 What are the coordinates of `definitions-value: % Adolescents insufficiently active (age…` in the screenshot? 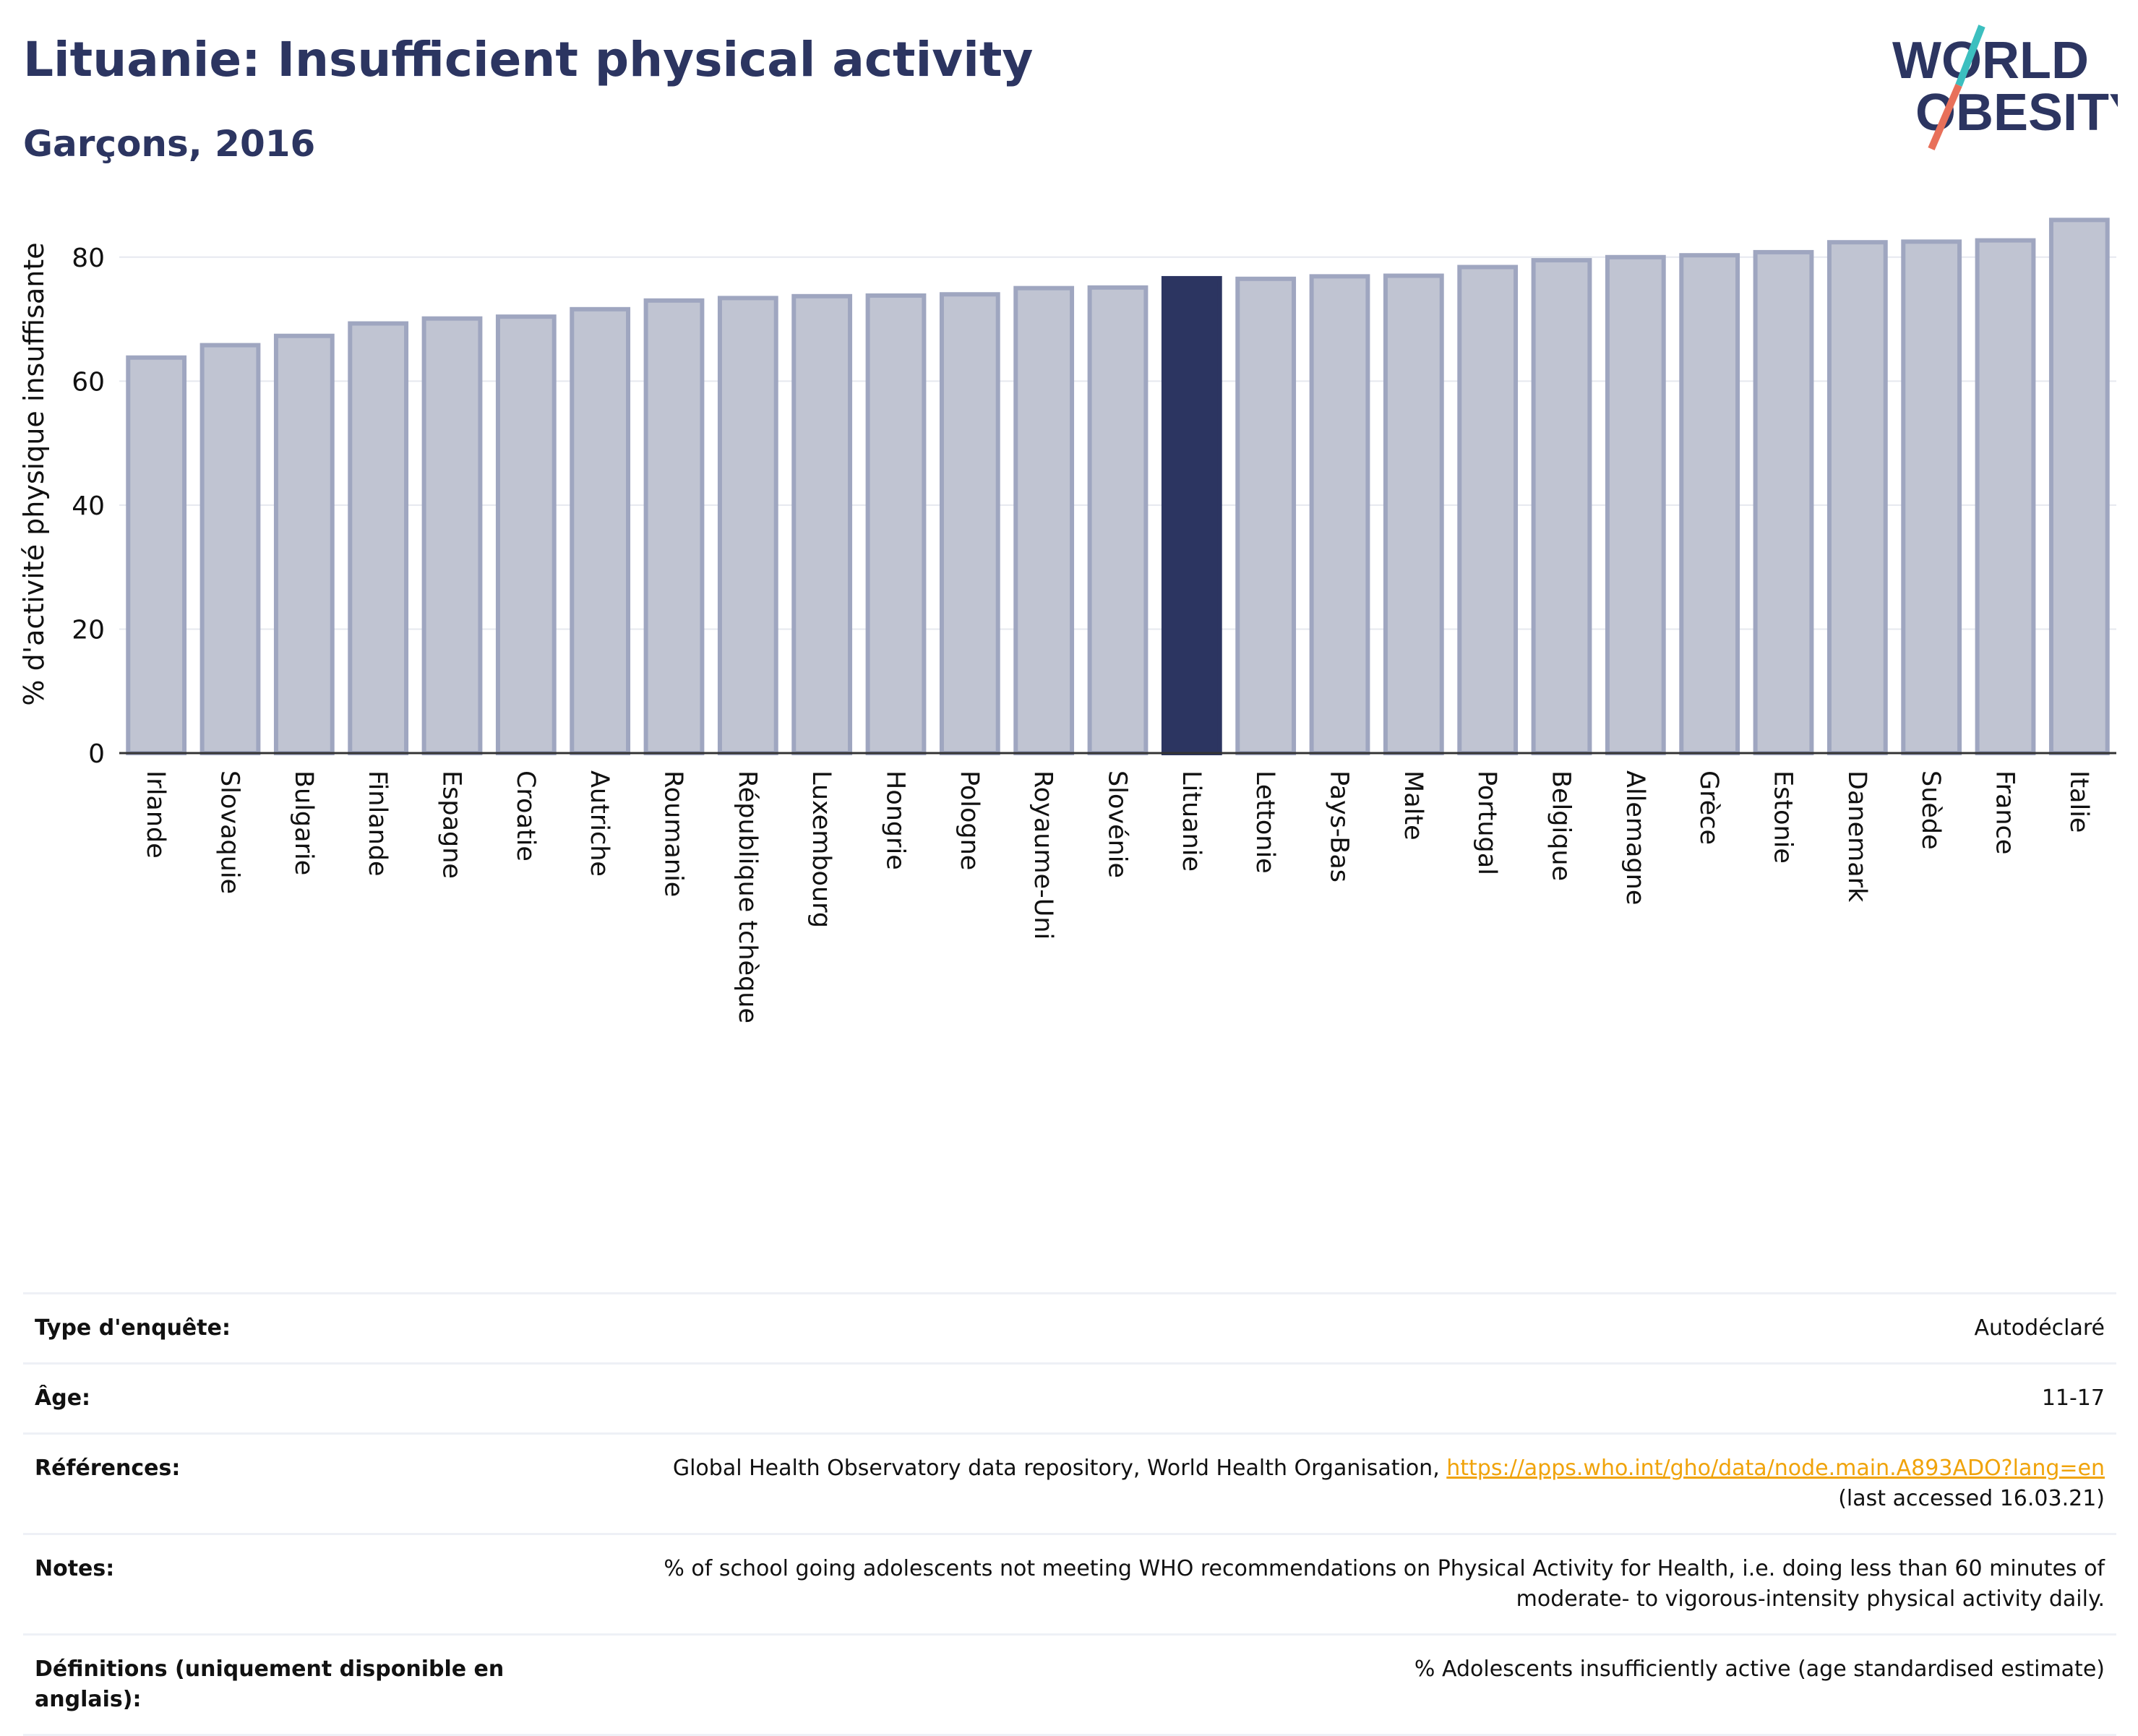 It's located at (1760, 1669).